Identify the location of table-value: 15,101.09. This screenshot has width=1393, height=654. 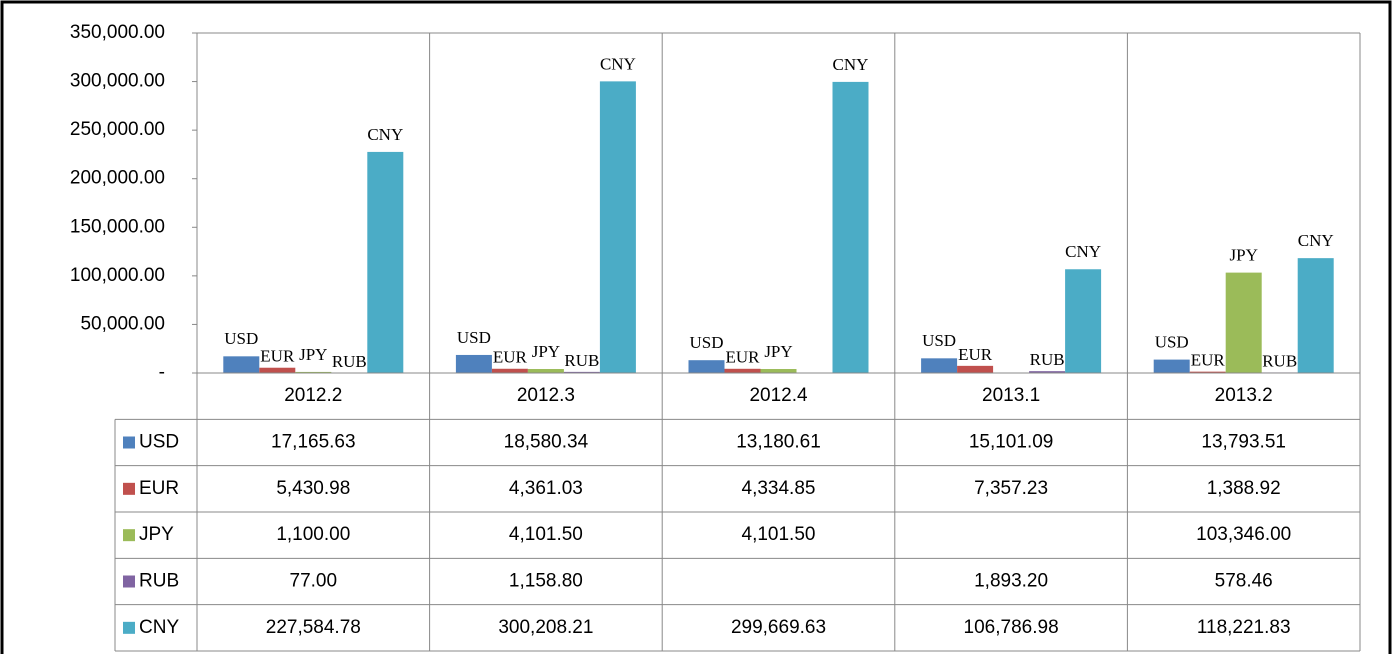
(1011, 442).